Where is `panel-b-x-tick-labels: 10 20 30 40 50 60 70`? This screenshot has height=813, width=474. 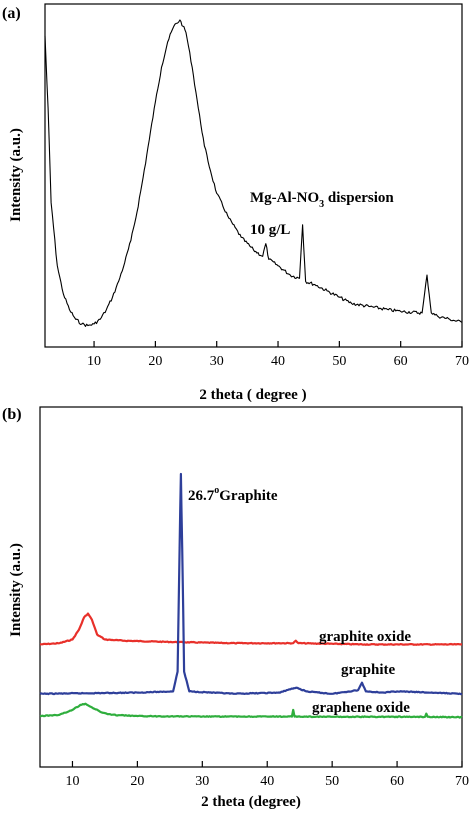
panel-b-x-tick-labels: 10 20 30 40 50 60 70 is located at coordinates (267, 781).